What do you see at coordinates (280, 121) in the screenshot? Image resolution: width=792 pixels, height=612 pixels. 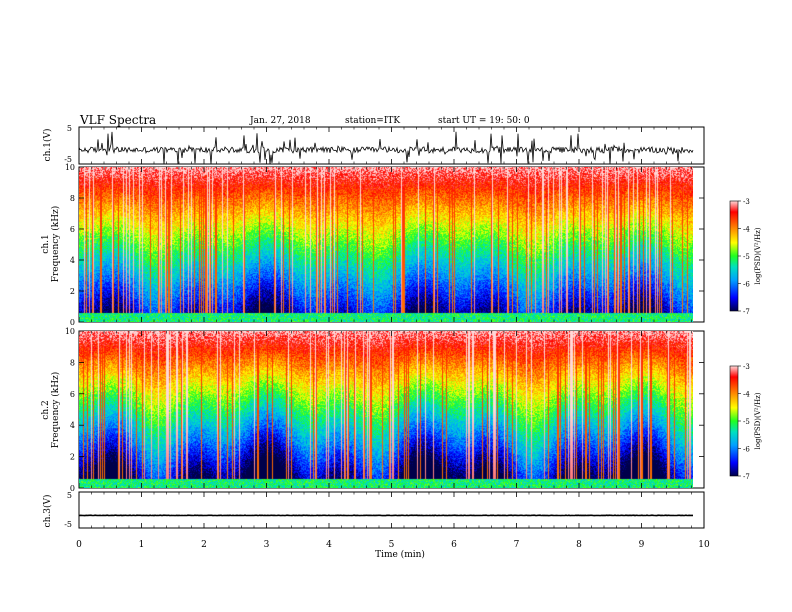 I see `date-label: Jan. 27, 2018` at bounding box center [280, 121].